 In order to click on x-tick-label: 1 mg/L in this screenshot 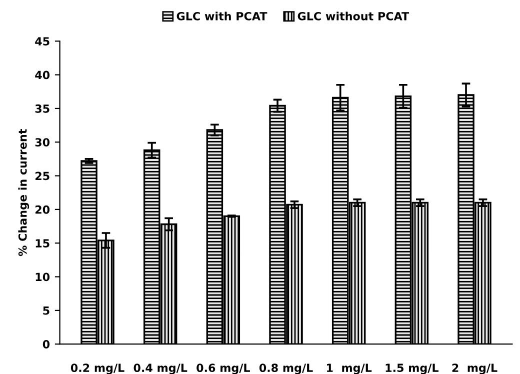, I will do `click(349, 369)`.